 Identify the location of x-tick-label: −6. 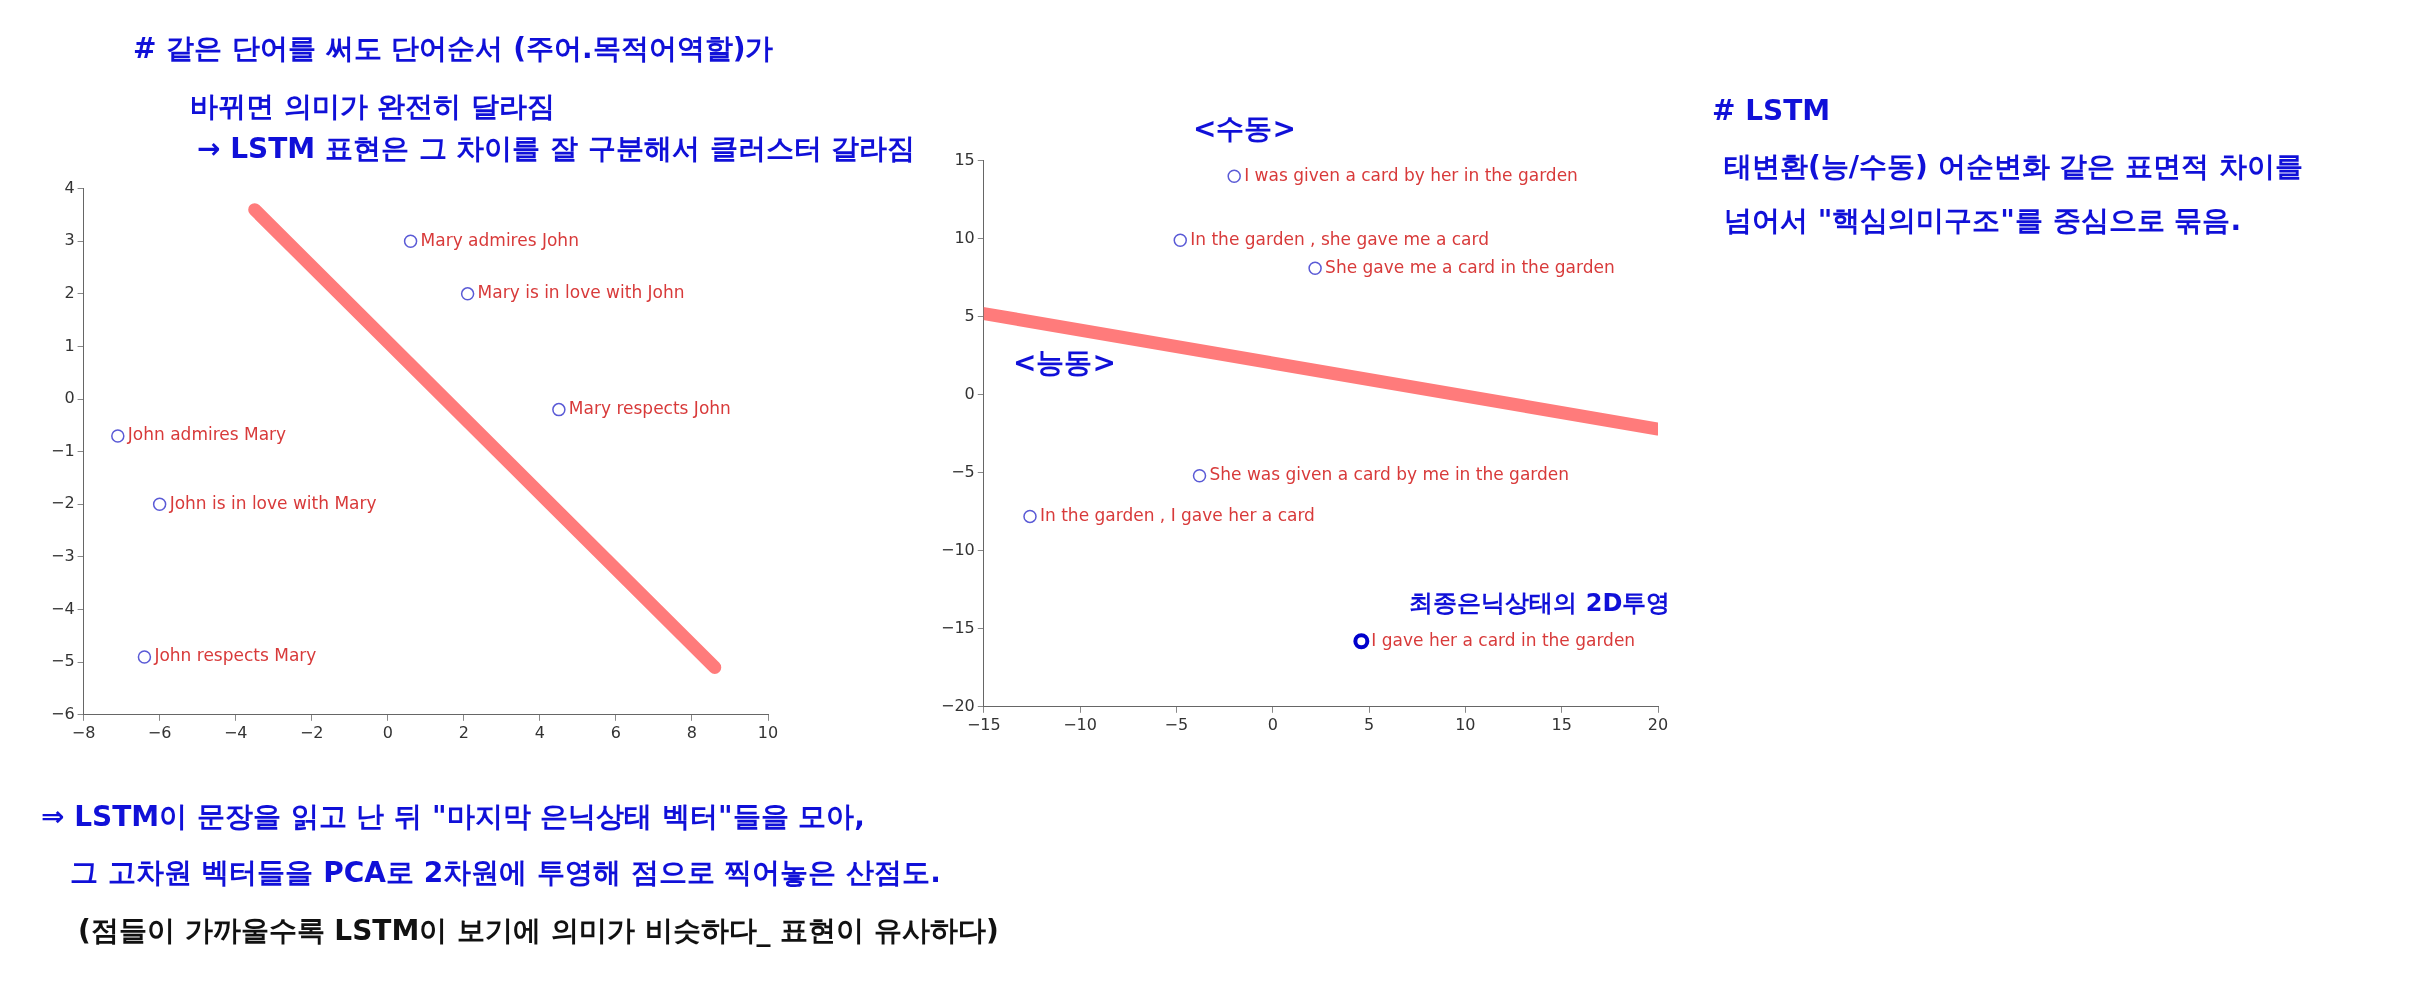
(159, 732).